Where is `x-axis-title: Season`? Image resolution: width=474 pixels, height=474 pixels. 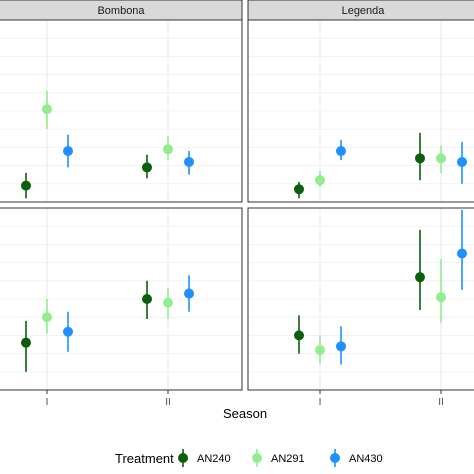 x-axis-title: Season is located at coordinates (245, 413).